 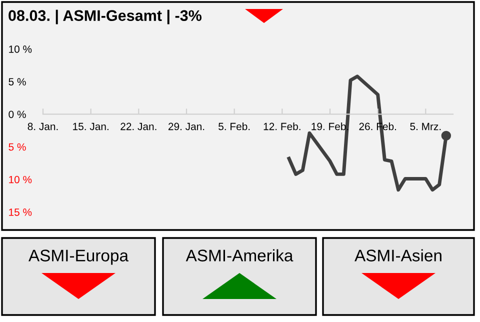 I want to click on text: ASMI-Asien, so click(x=398, y=255).